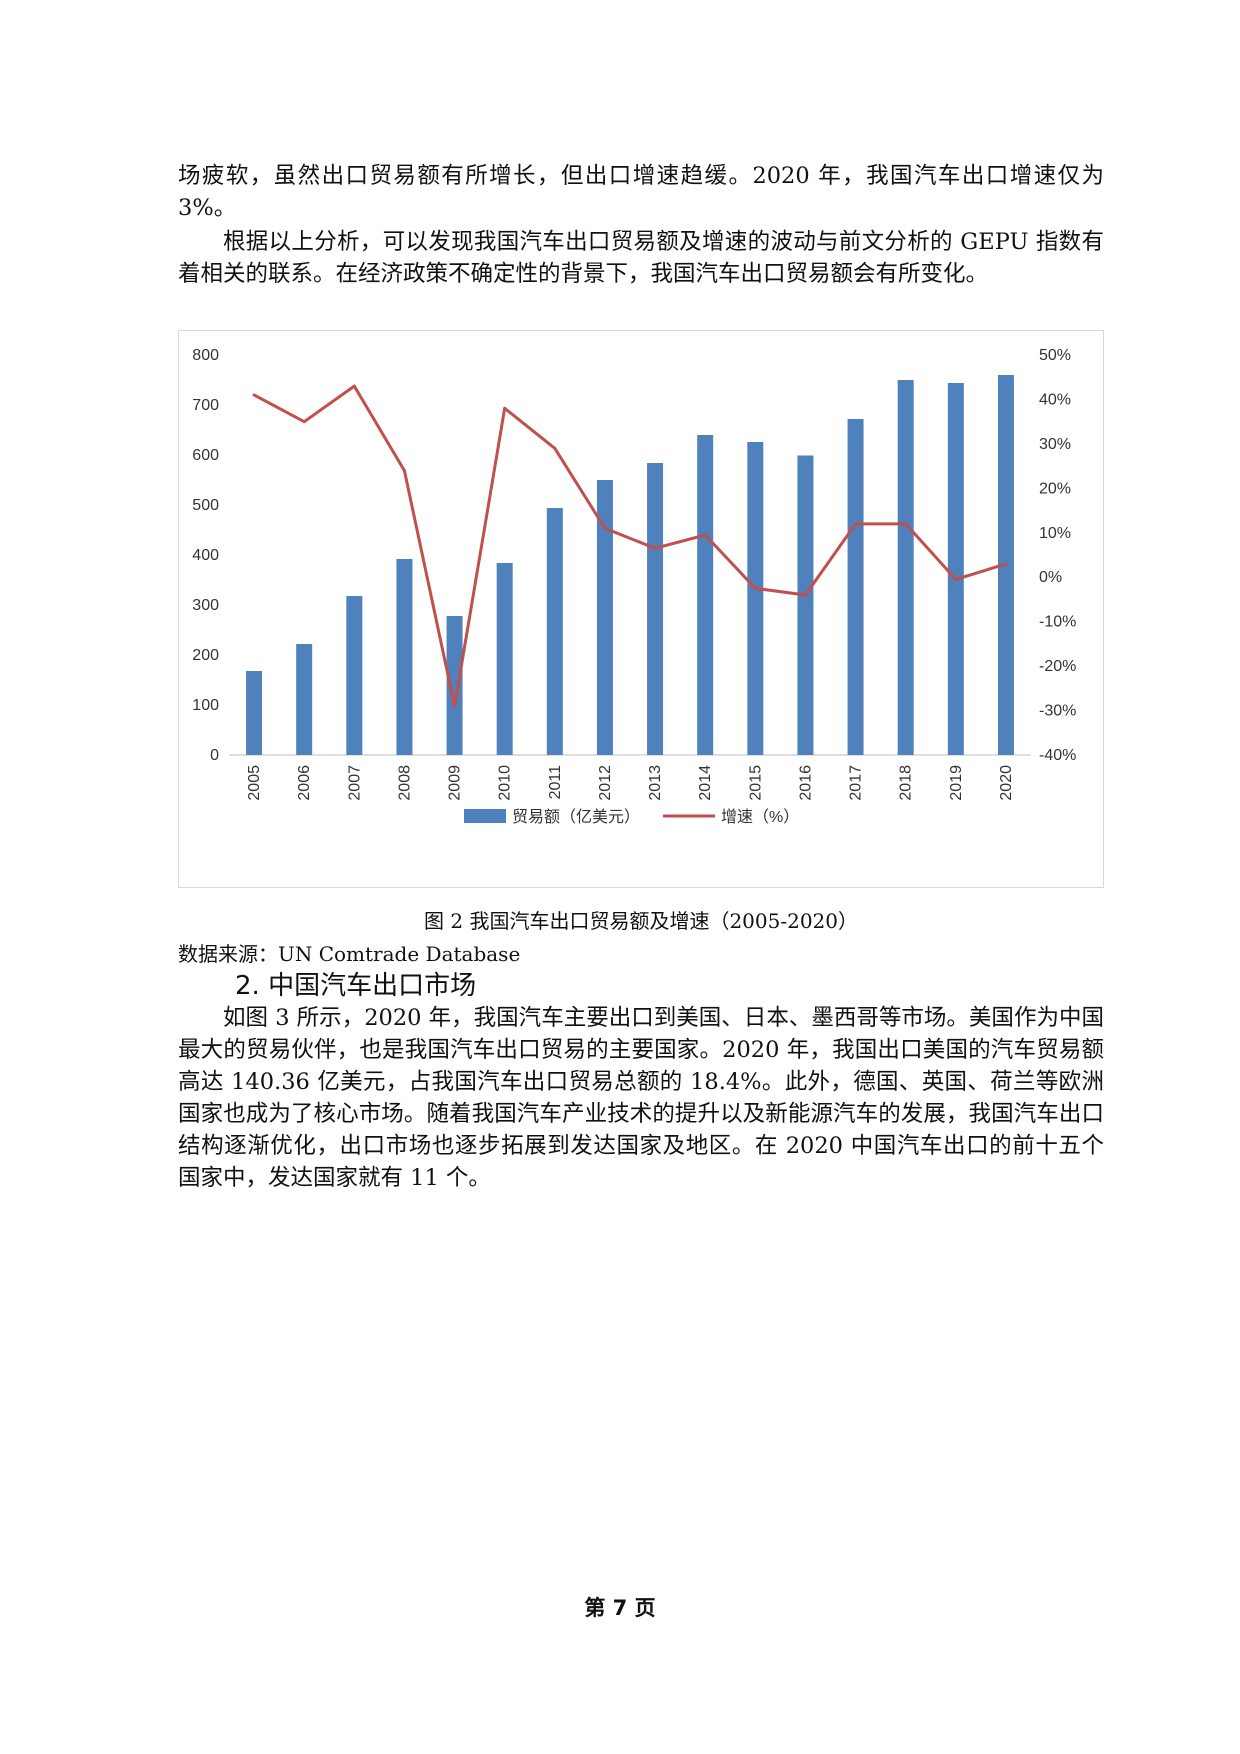 This screenshot has height=1754, width=1240. What do you see at coordinates (349, 954) in the screenshot?
I see `data-source: 数据来源：UN Comtrade Database` at bounding box center [349, 954].